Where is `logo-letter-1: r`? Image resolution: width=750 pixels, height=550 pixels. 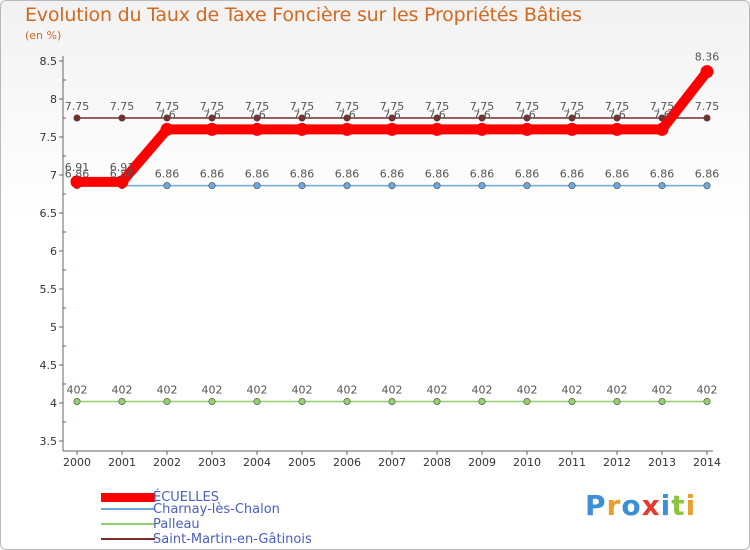
logo-letter-1: r is located at coordinates (614, 505).